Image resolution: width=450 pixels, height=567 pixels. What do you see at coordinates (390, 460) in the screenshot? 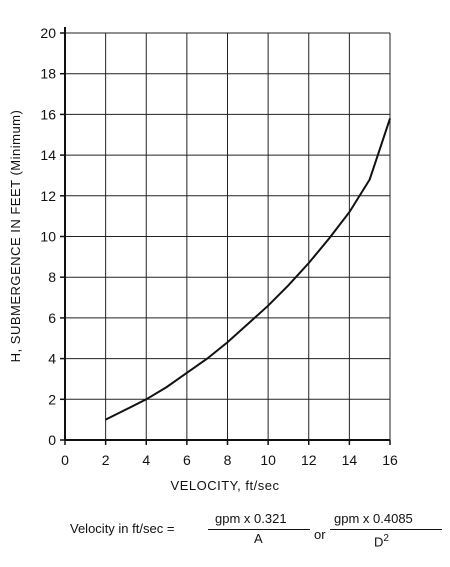
I see `x-tick-label: 16` at bounding box center [390, 460].